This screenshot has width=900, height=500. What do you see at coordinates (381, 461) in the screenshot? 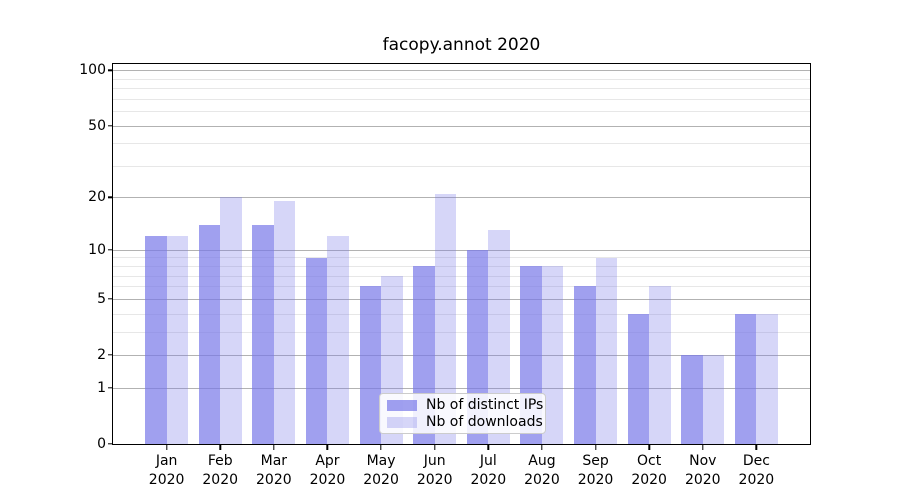
I see `xtick-month: May` at bounding box center [381, 461].